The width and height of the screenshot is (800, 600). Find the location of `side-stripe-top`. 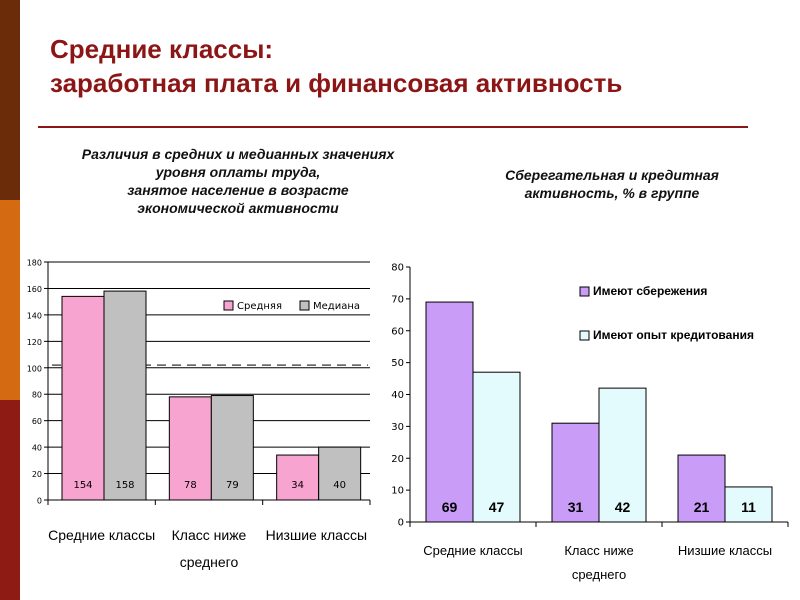

side-stripe-top is located at coordinates (10, 100).